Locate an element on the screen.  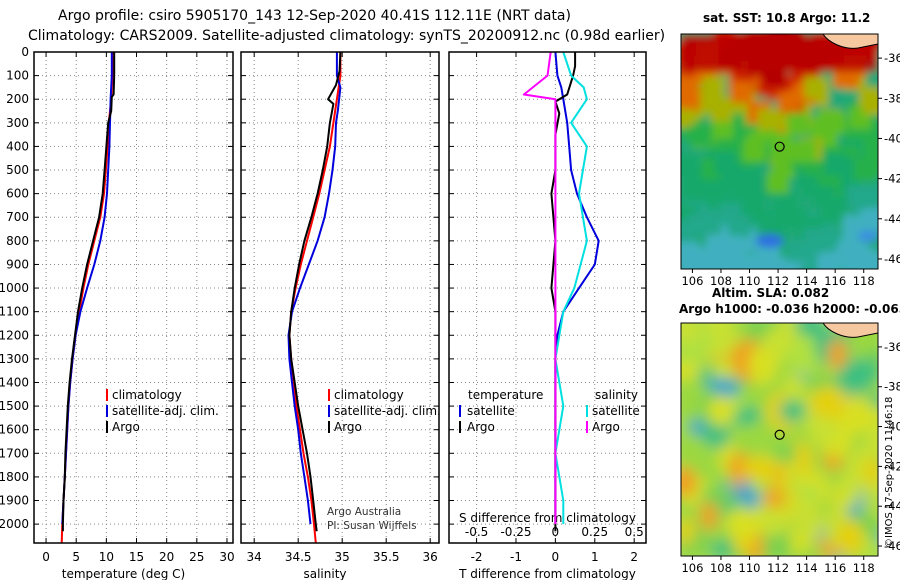
series-line-s-satellite is located at coordinates (571, 288).